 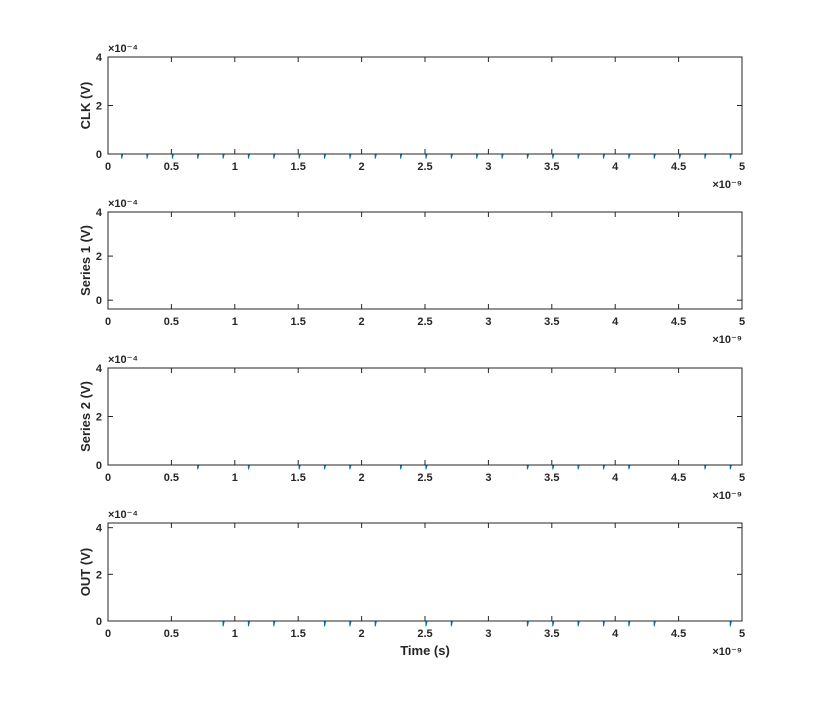 What do you see at coordinates (85, 572) in the screenshot?
I see `y-axis-label: OUT (V)` at bounding box center [85, 572].